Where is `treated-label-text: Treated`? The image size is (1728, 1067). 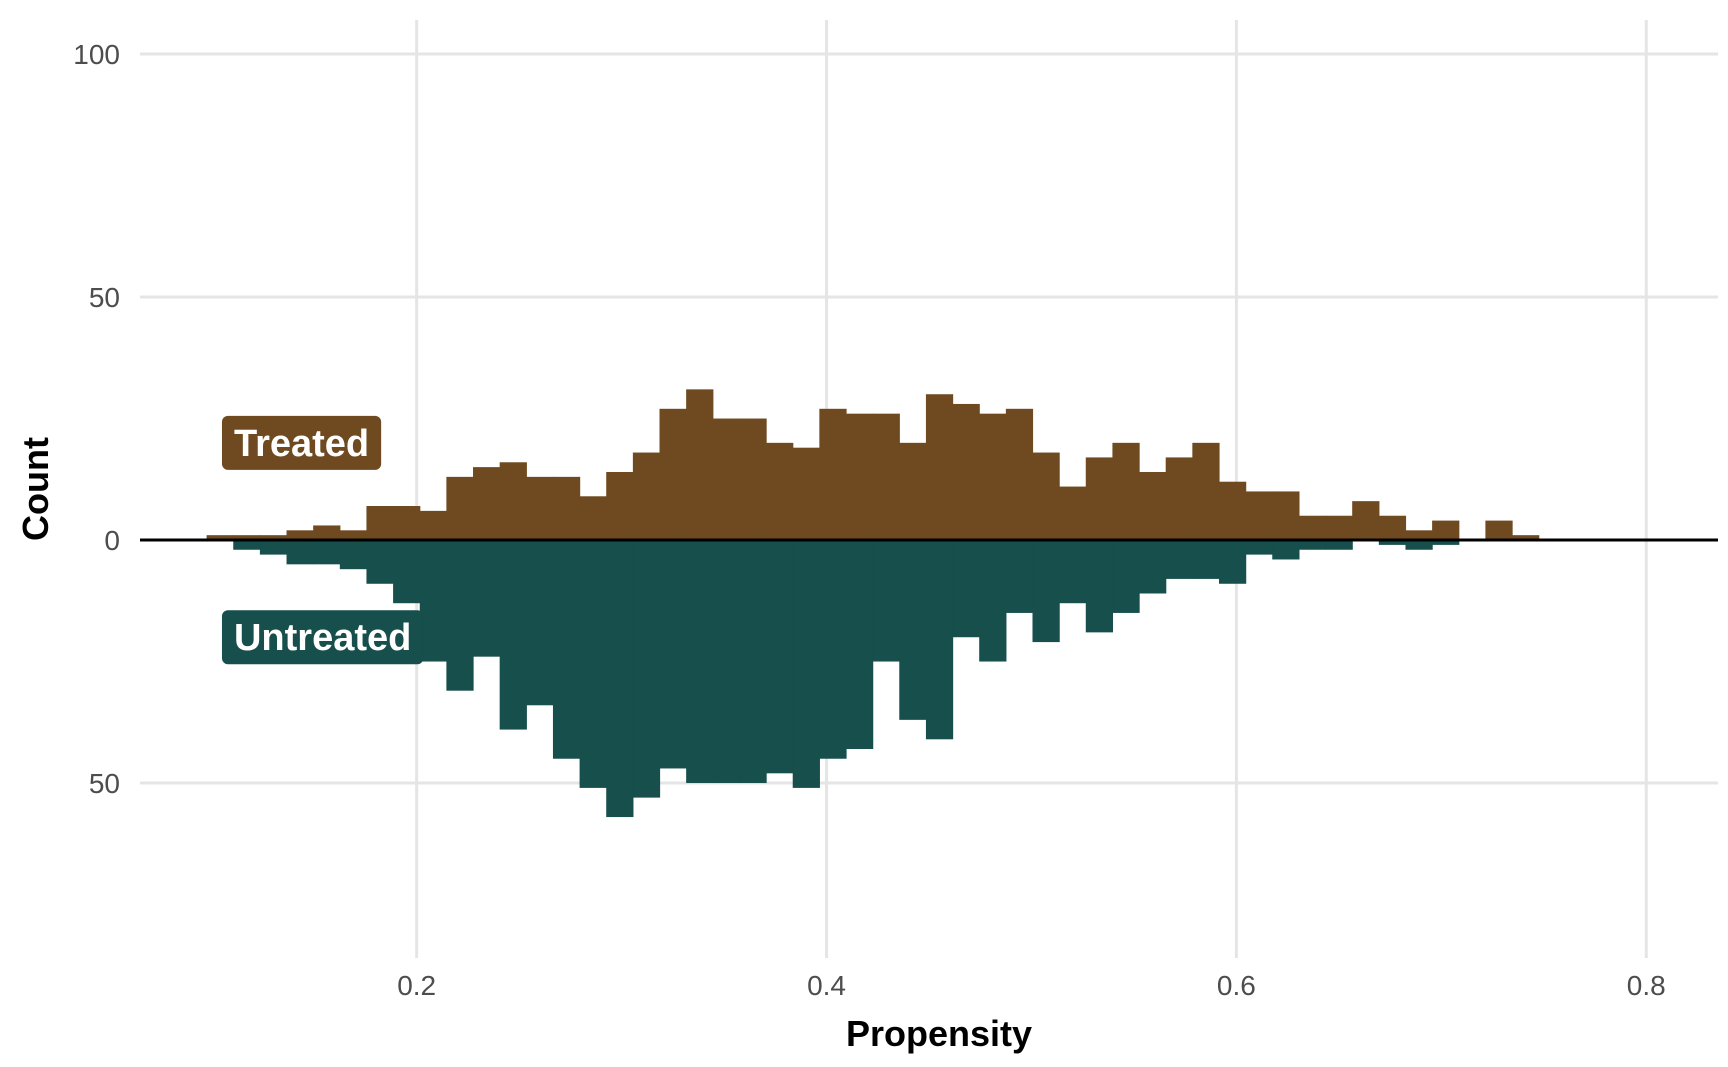 treated-label-text: Treated is located at coordinates (301, 444).